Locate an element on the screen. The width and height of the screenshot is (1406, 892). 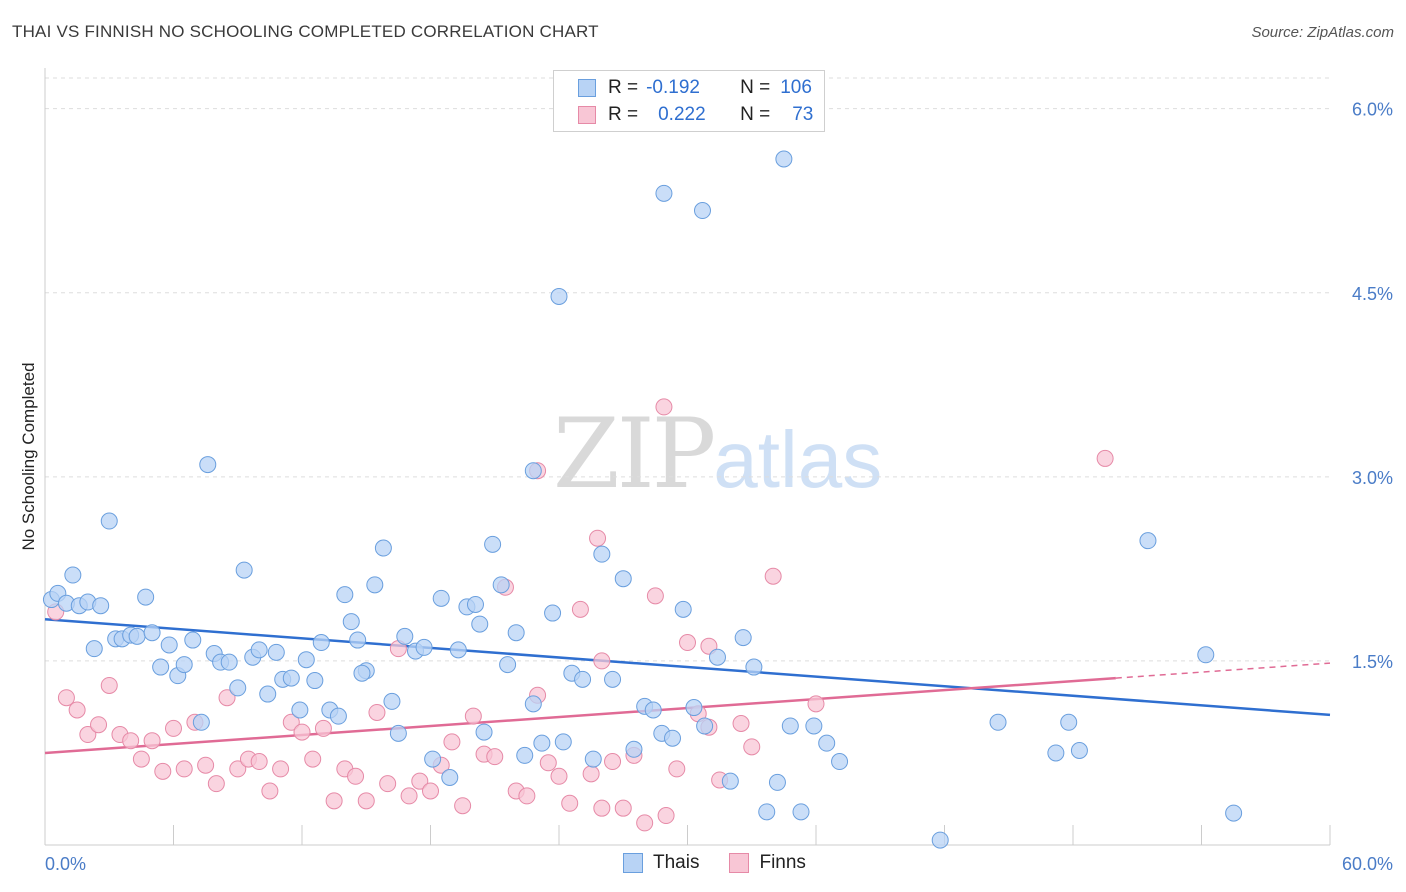
finns-trend-line is located at coordinates (580, 715).